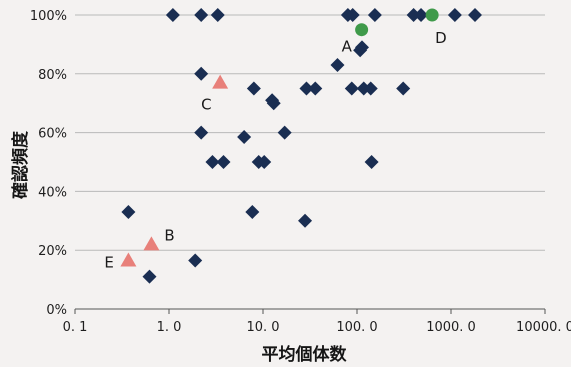  Describe the element at coordinates (52, 192) in the screenshot. I see `y-tick-label: 40%` at that location.